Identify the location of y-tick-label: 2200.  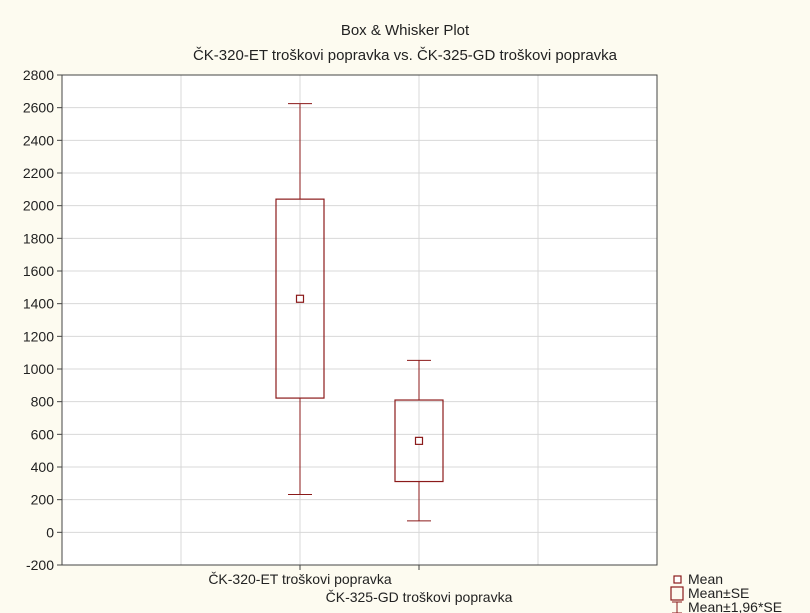
(38, 173).